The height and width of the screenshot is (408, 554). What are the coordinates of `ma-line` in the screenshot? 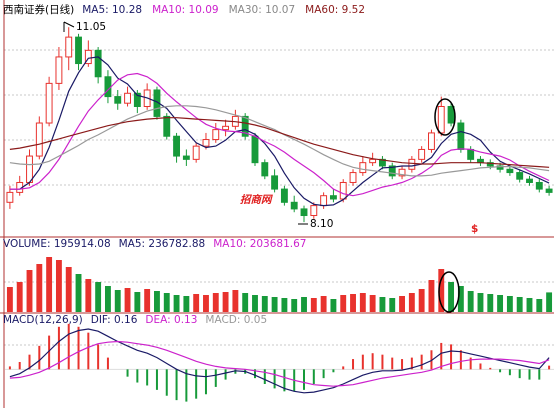 It's located at (279, 142).